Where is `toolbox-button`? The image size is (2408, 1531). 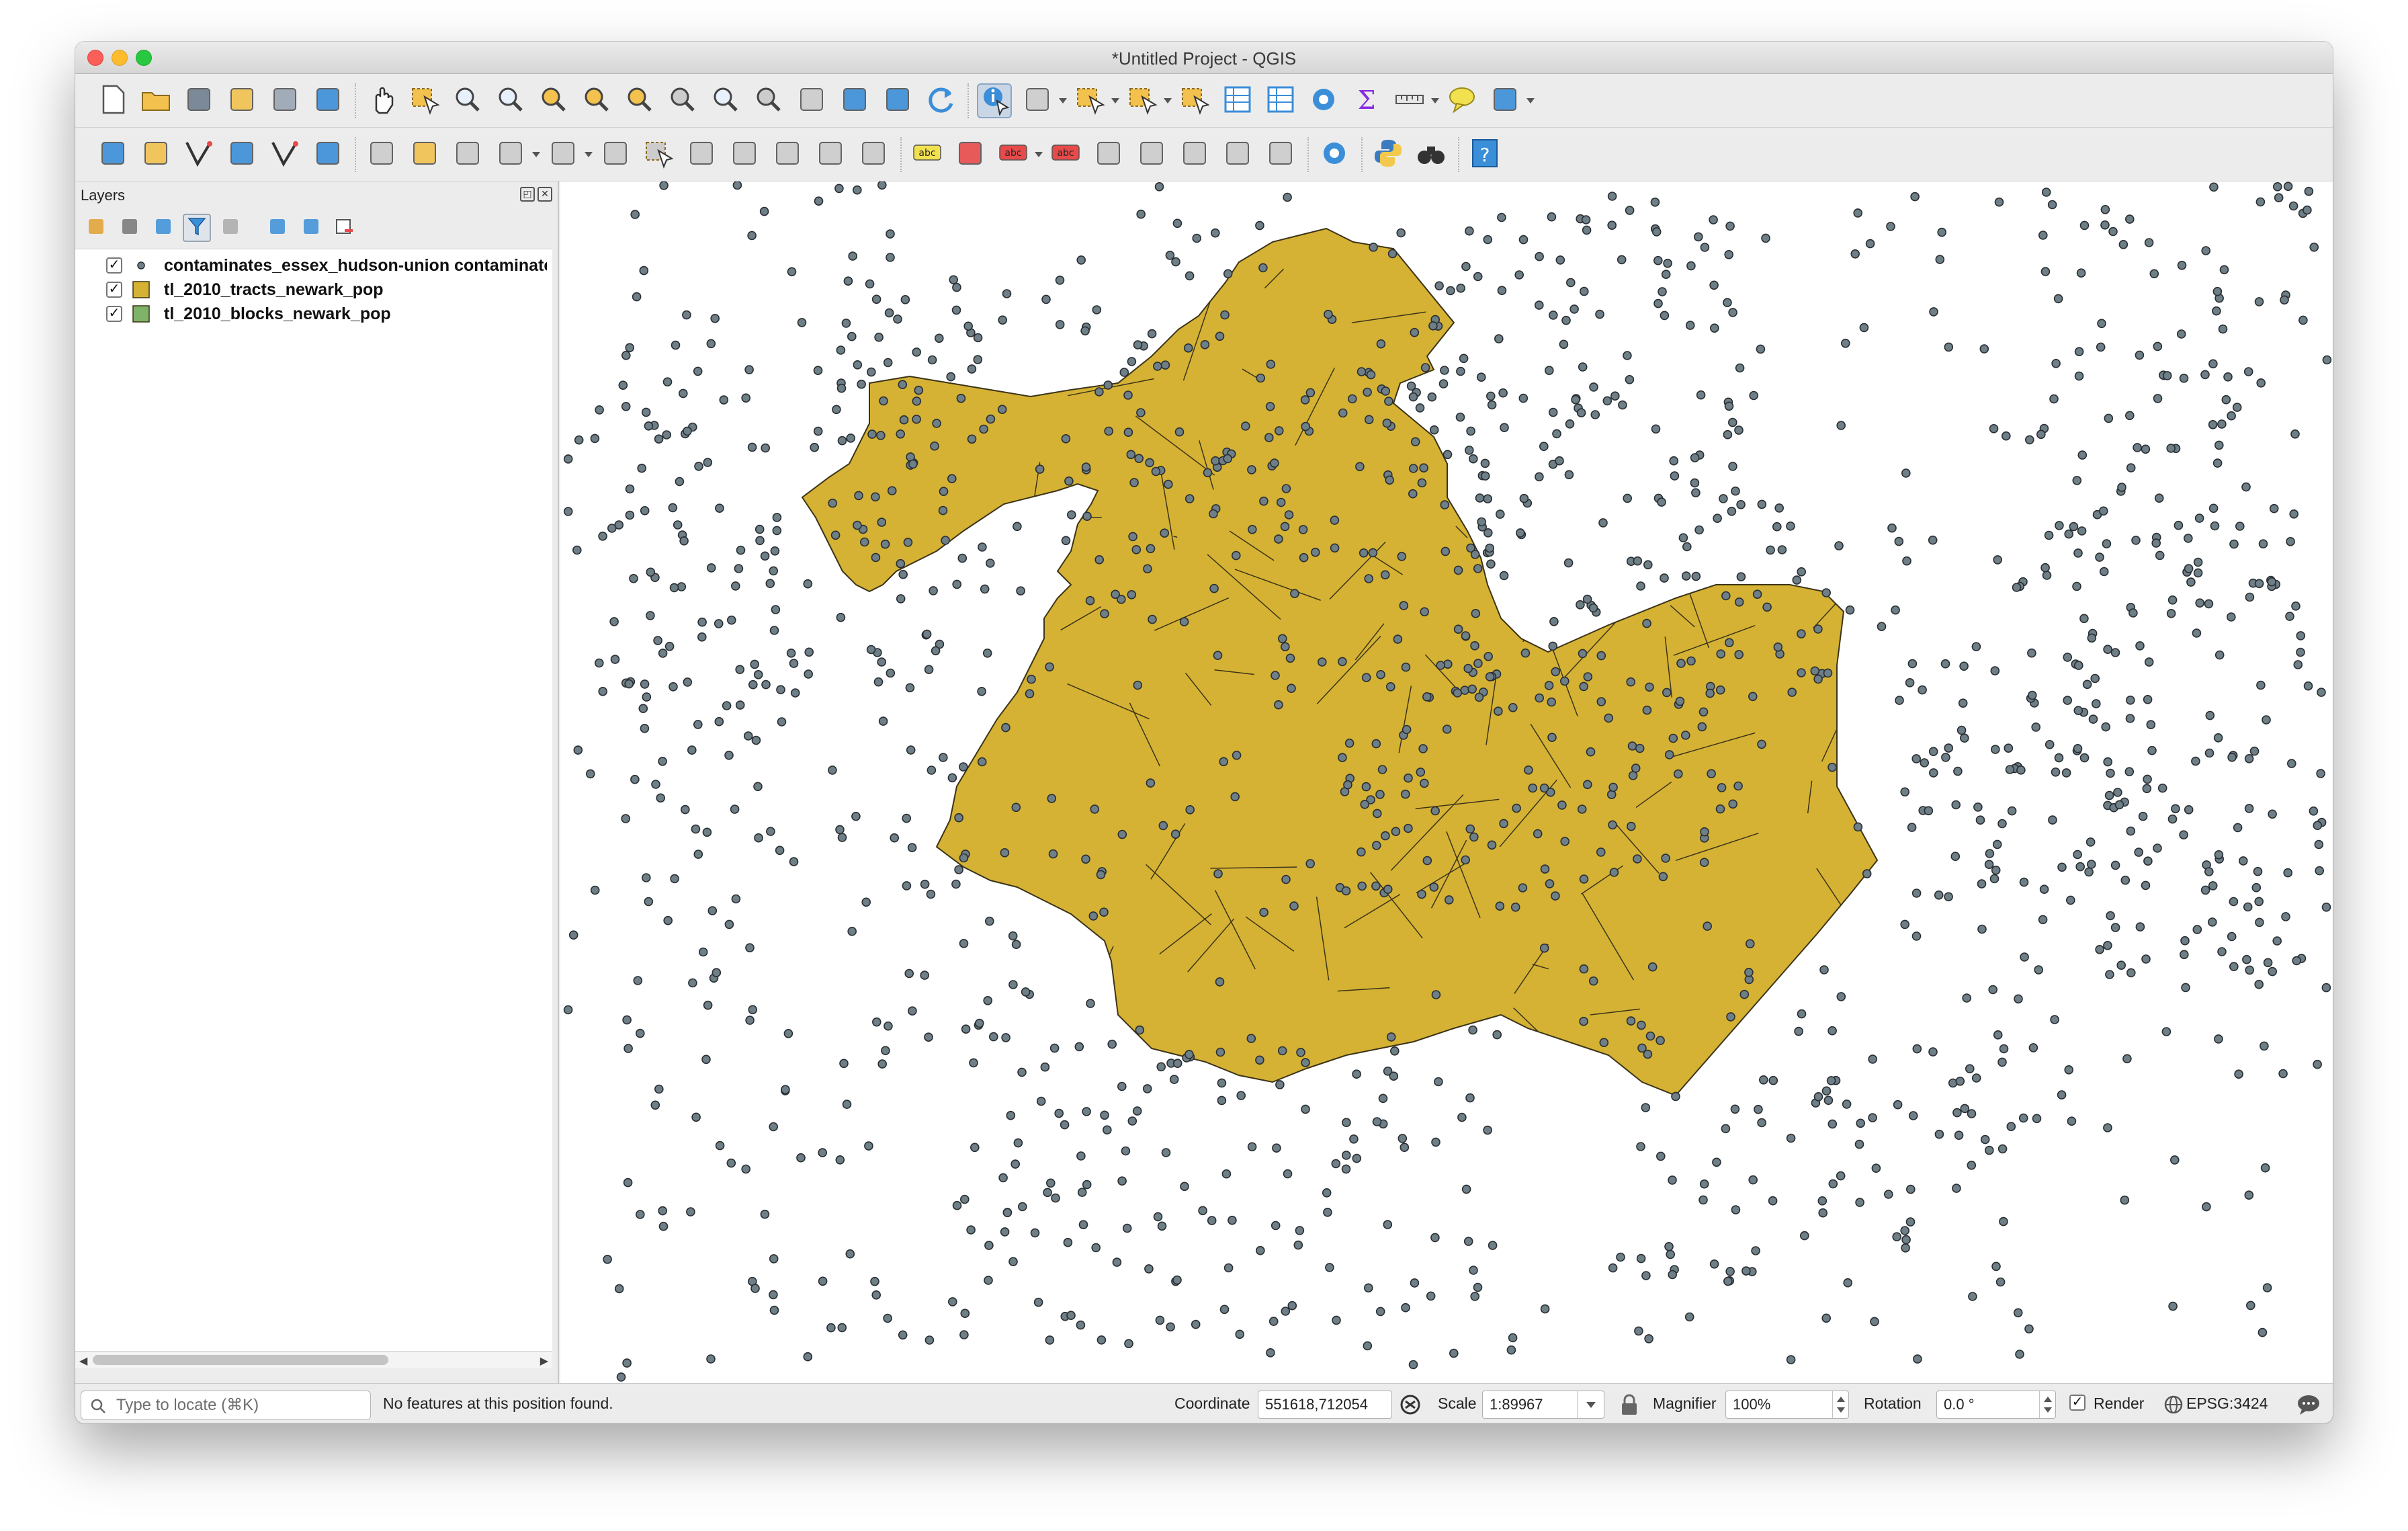
toolbox-button is located at coordinates (1323, 100).